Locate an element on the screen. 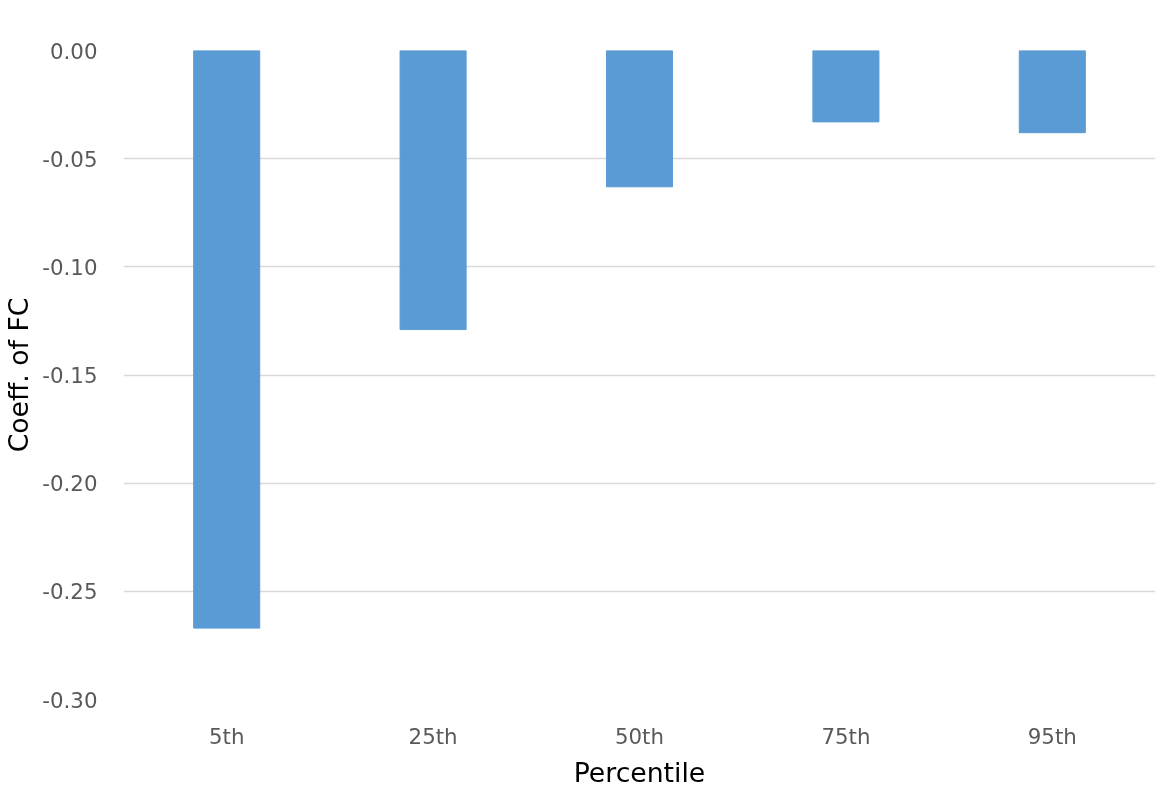 The image size is (1170, 801). x-tick-label: 25th is located at coordinates (433, 736).